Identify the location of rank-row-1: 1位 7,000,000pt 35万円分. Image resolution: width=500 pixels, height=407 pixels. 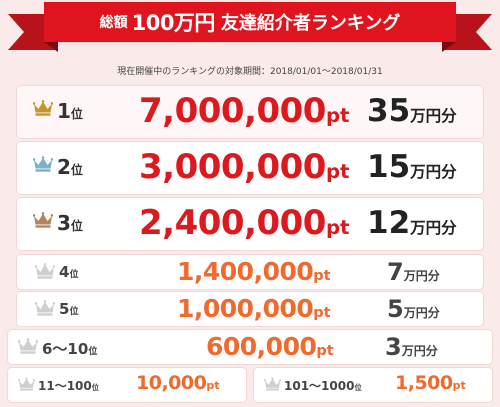
(250, 112).